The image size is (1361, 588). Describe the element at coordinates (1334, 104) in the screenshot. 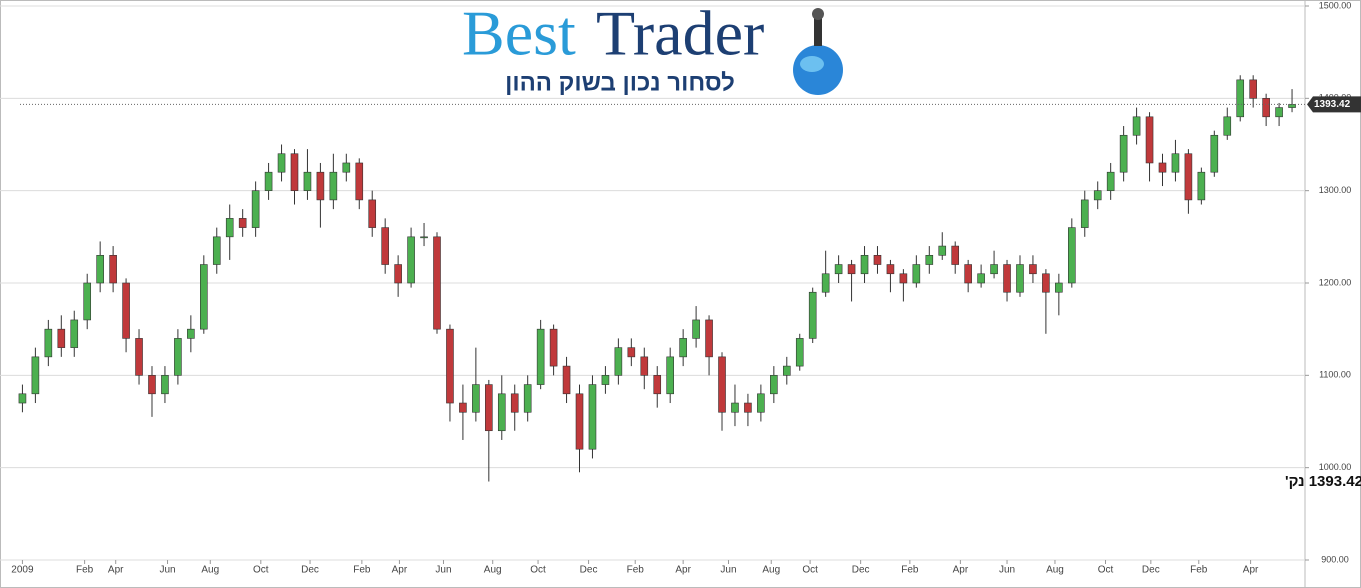

I see `last-price-tag` at that location.